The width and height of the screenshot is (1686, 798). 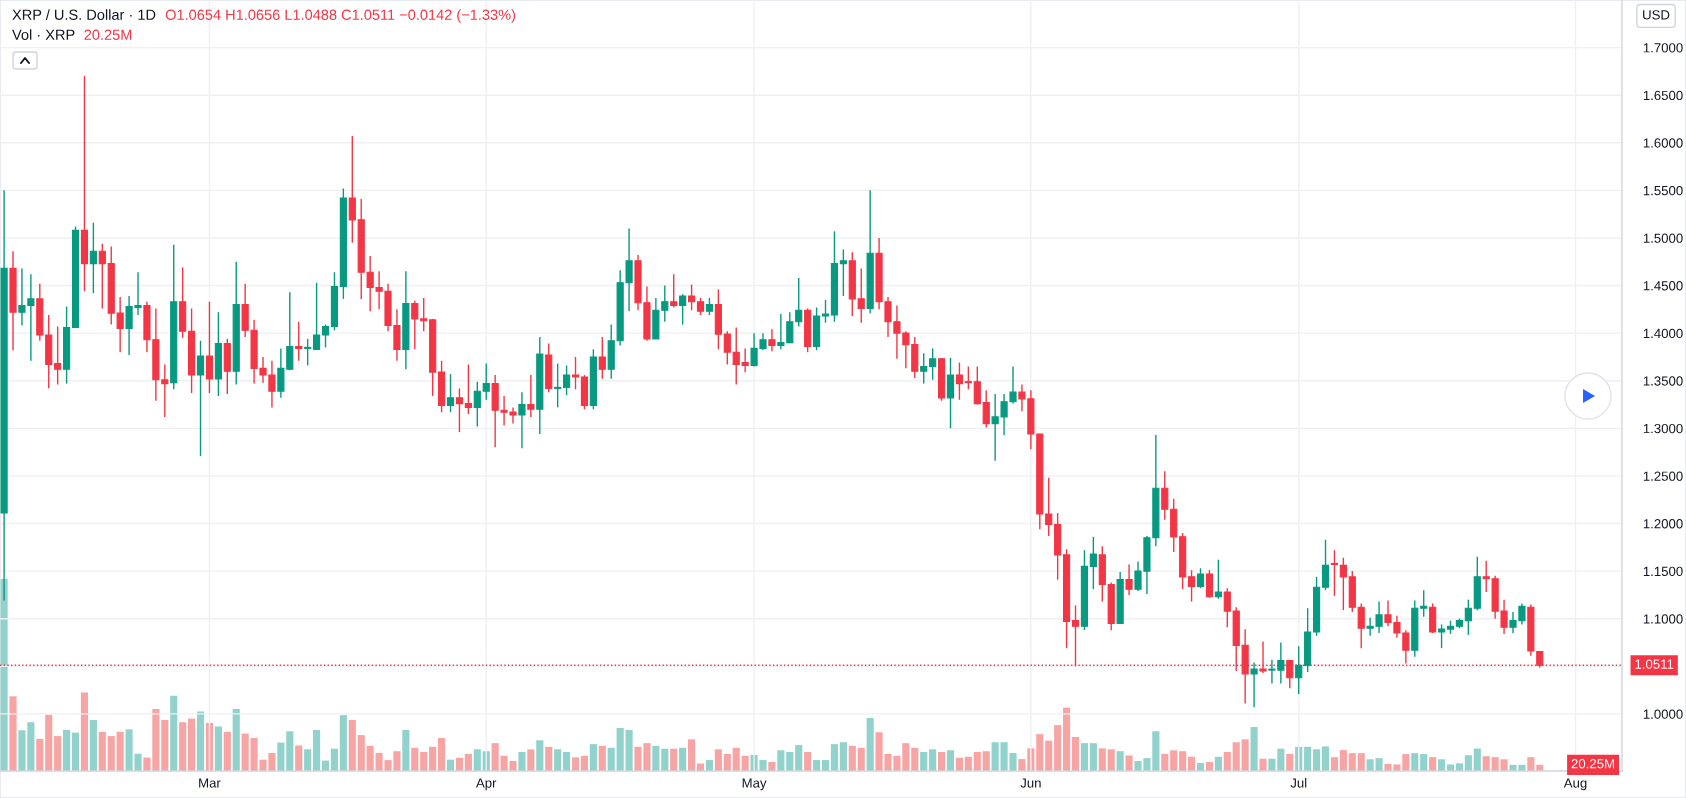 What do you see at coordinates (1663, 333) in the screenshot?
I see `y-tick-label: 1.4000` at bounding box center [1663, 333].